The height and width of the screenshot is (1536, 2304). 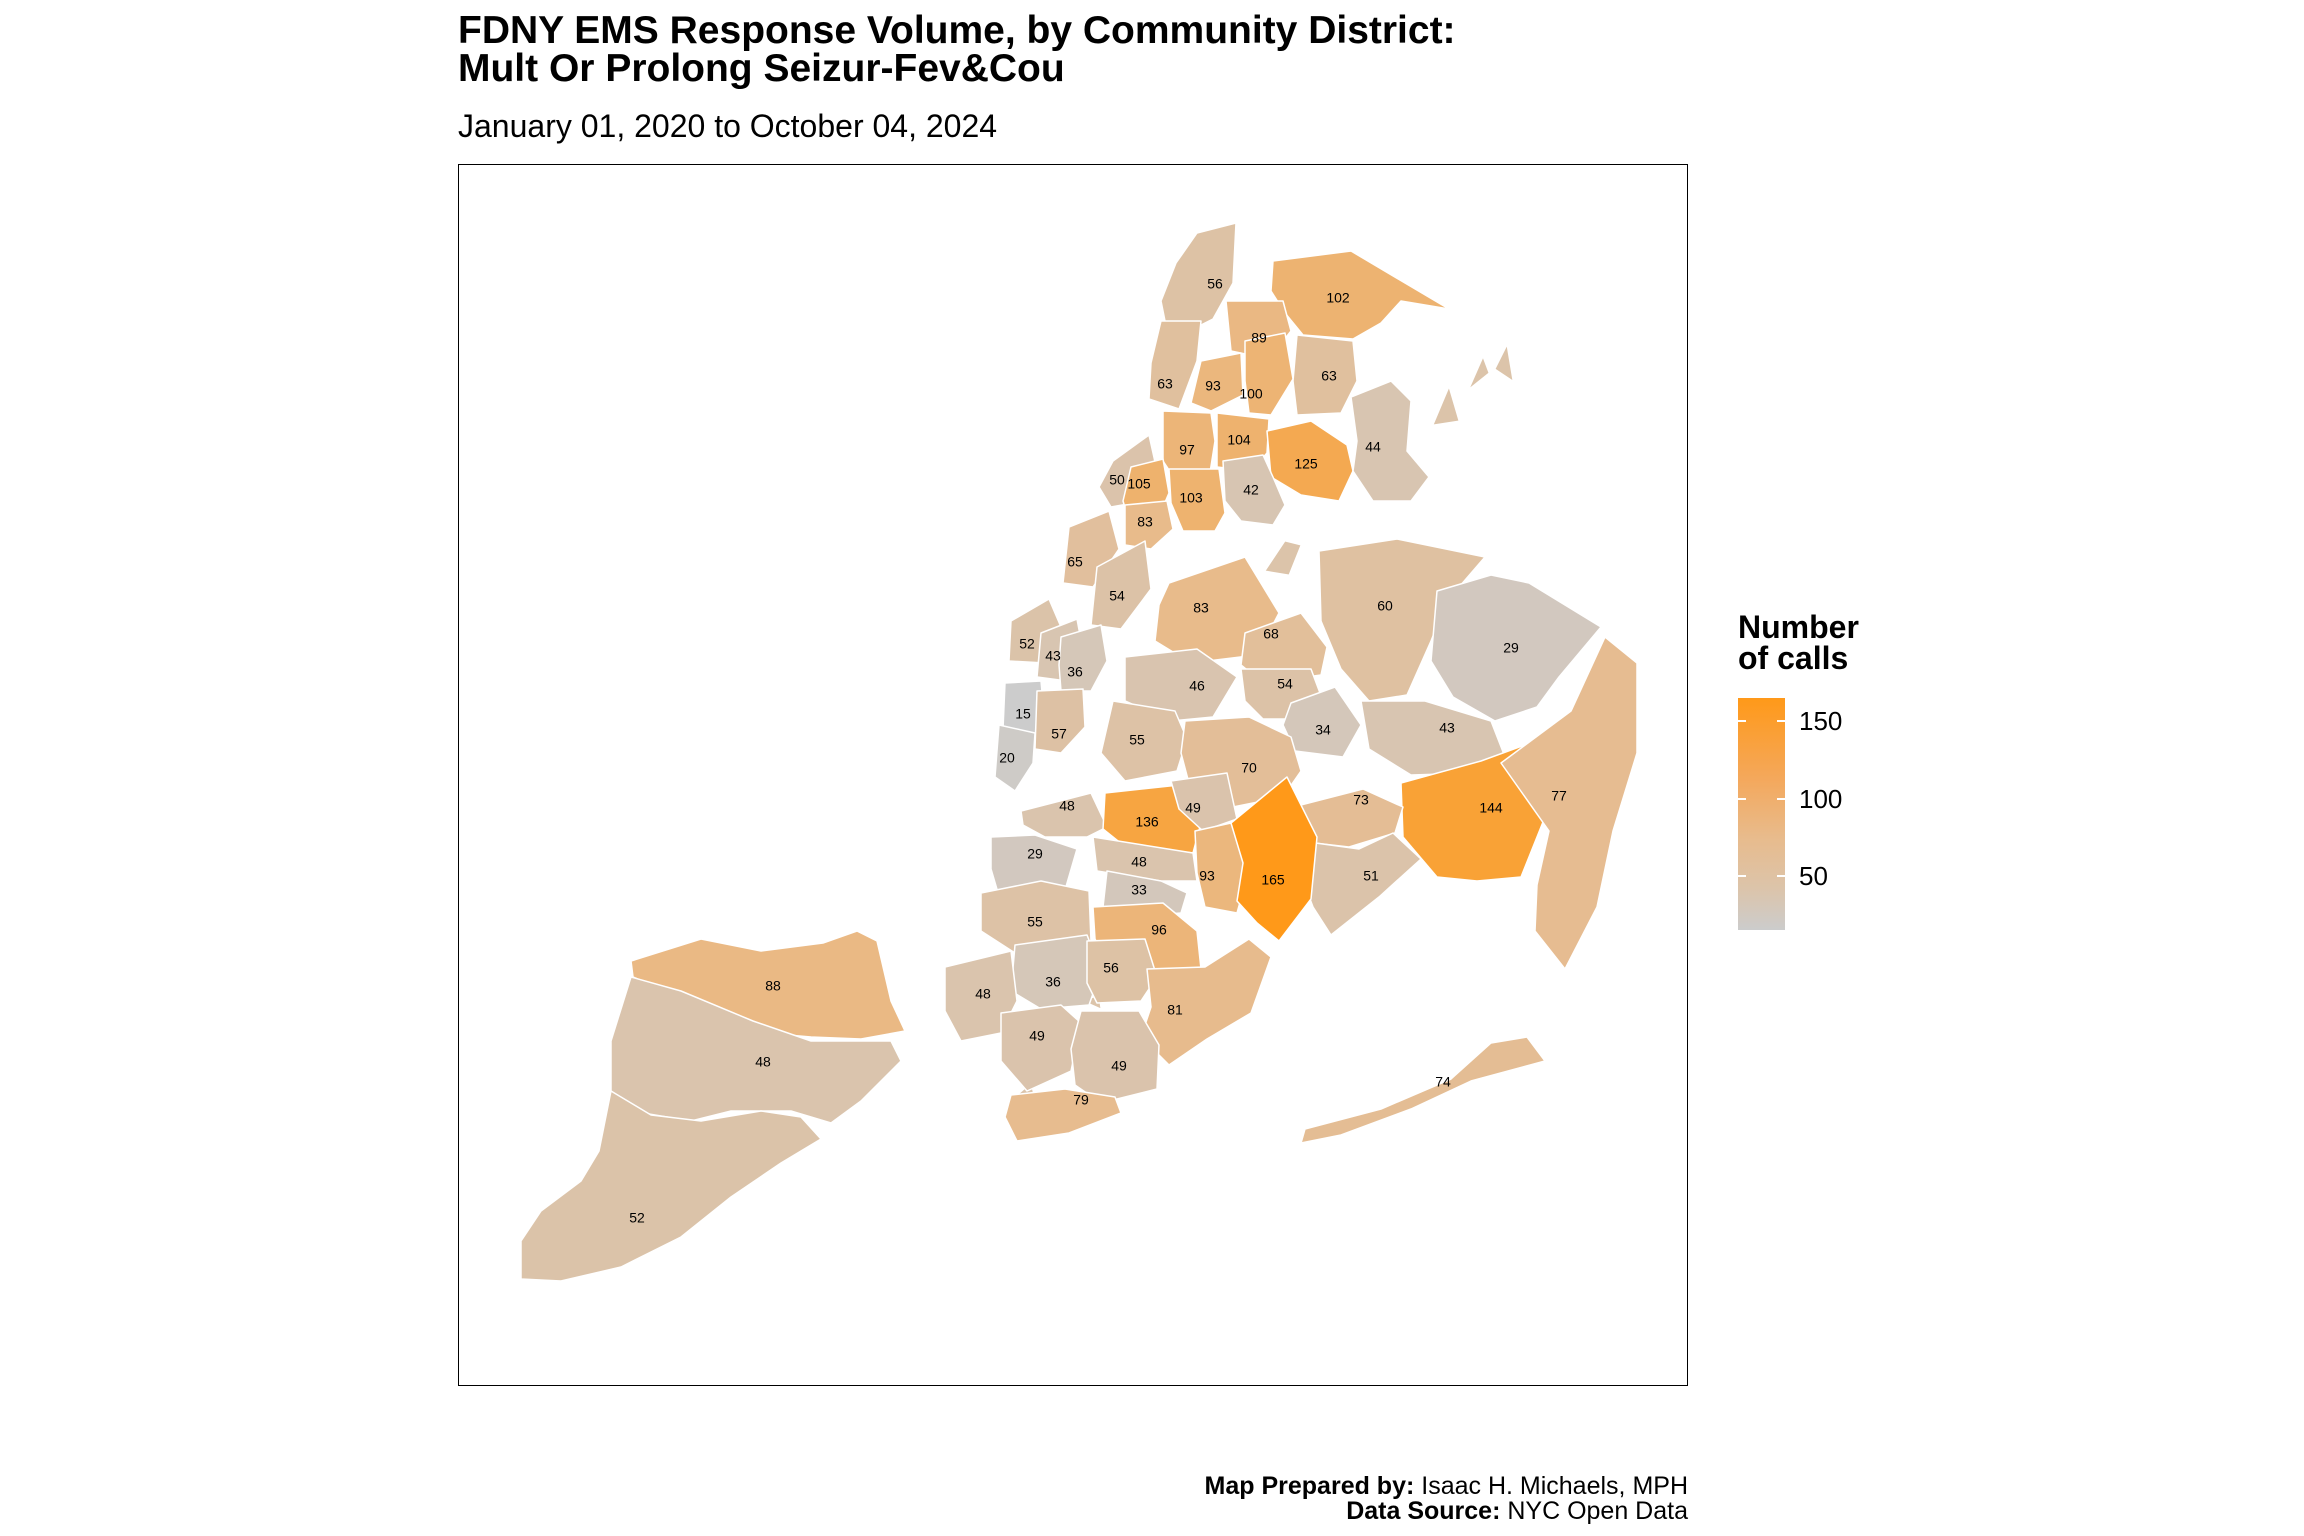 What do you see at coordinates (1423, 1511) in the screenshot?
I see `caption-source-label: Data Source:` at bounding box center [1423, 1511].